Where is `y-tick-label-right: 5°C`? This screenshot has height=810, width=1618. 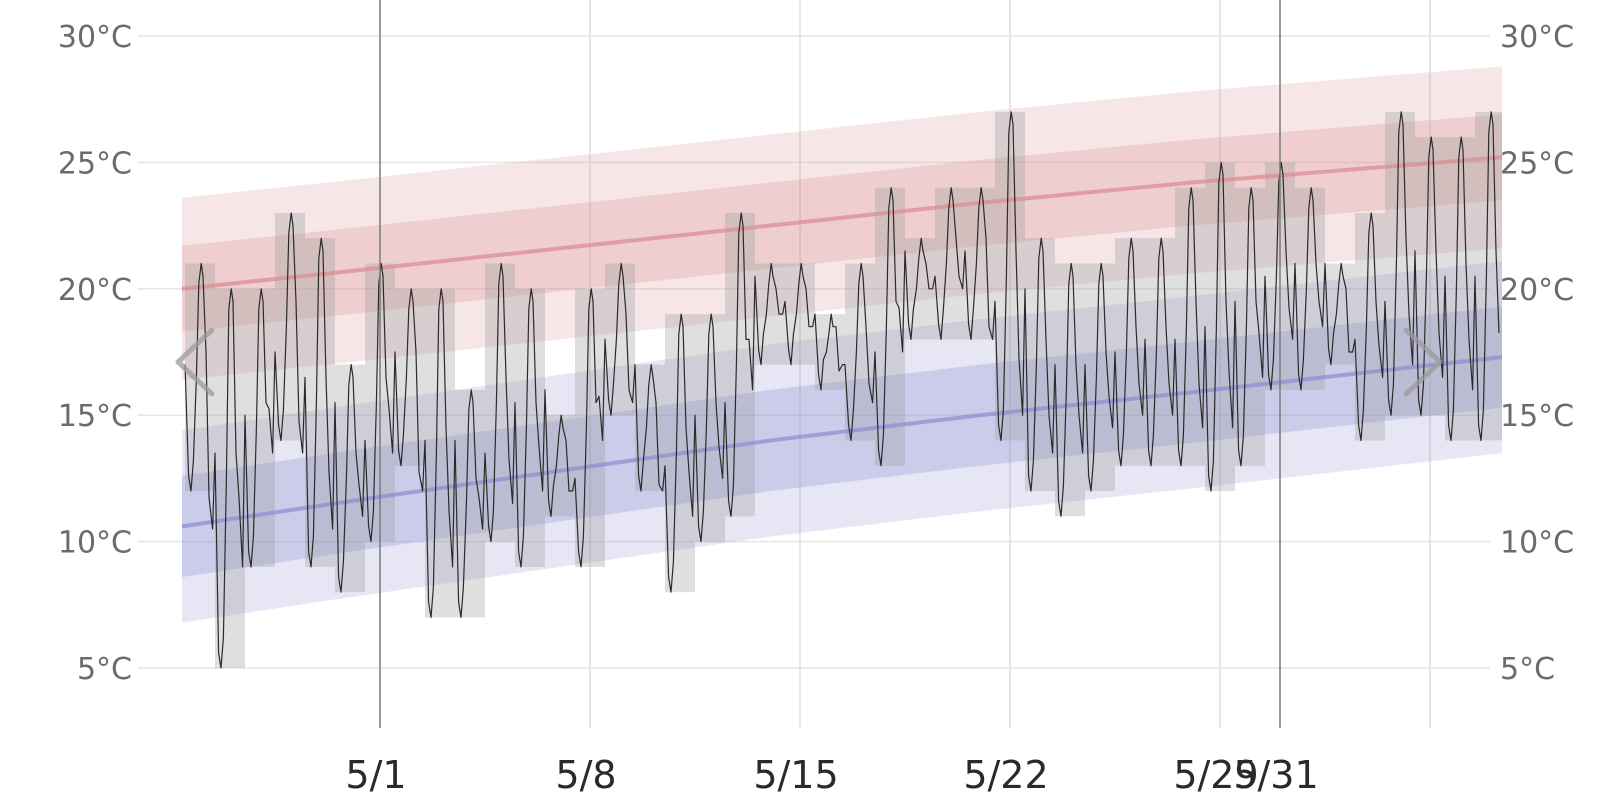 y-tick-label-right: 5°C is located at coordinates (1527, 669).